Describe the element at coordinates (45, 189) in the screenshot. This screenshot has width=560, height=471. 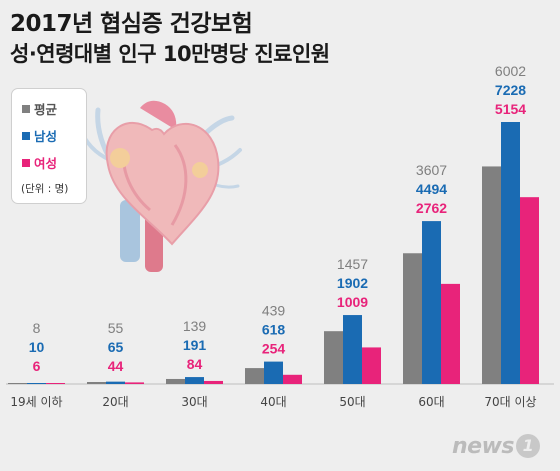
I see `unit-label: (단위 : 명)` at that location.